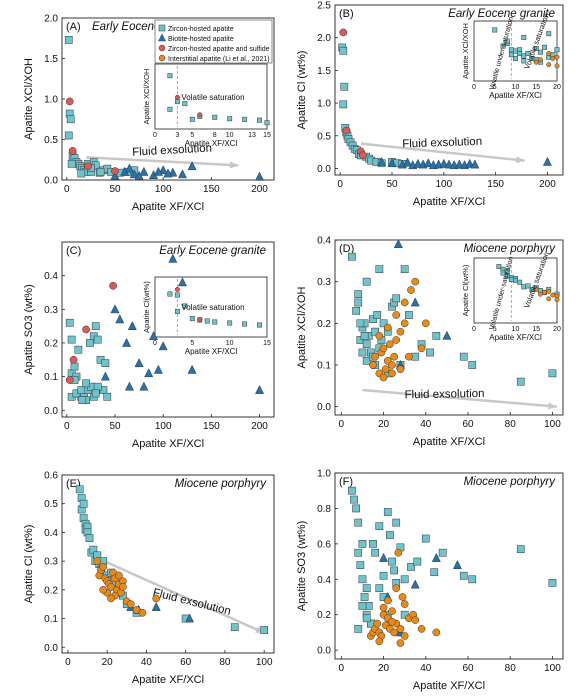 The image size is (576, 700). I want to click on y-tick-label: 2.5, so click(324, 6).